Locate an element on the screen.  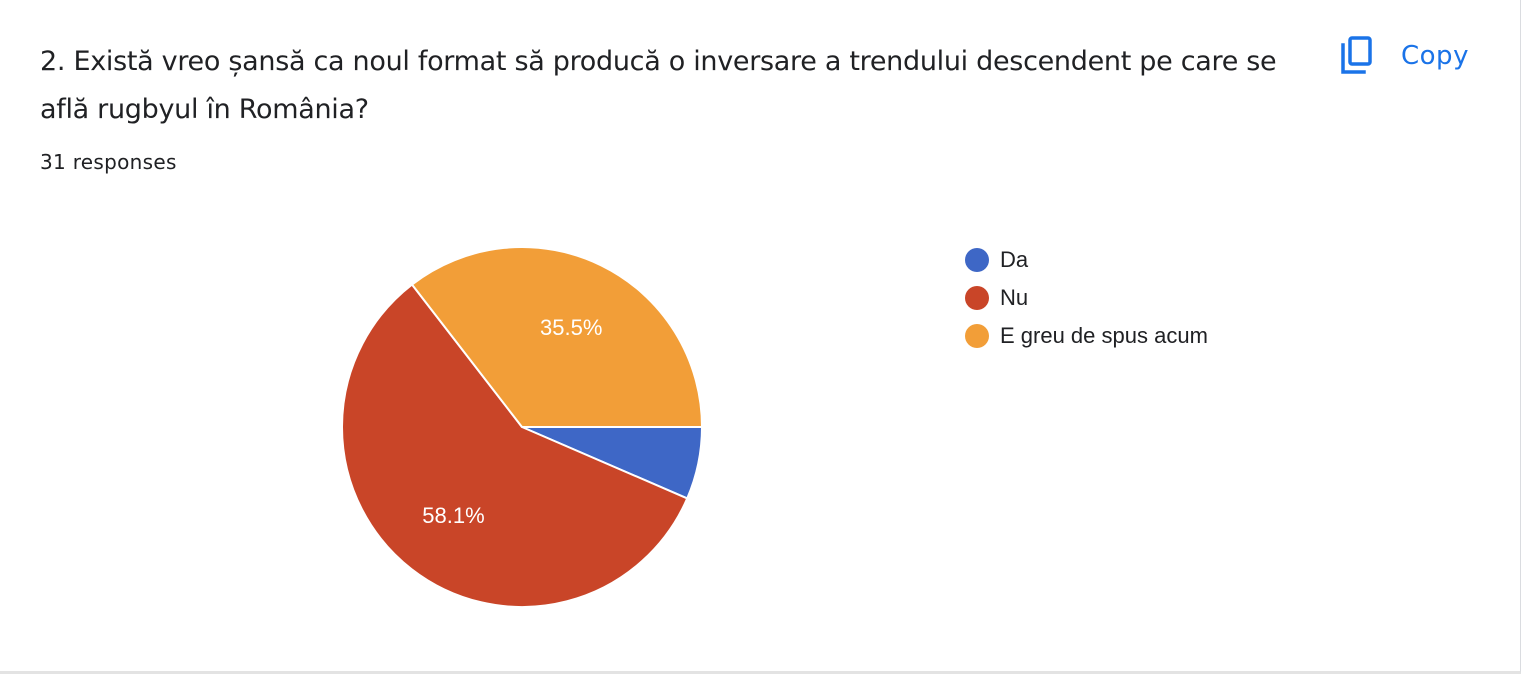
chart-legend: Da Nu E greu de spus acum is located at coordinates (1086, 298).